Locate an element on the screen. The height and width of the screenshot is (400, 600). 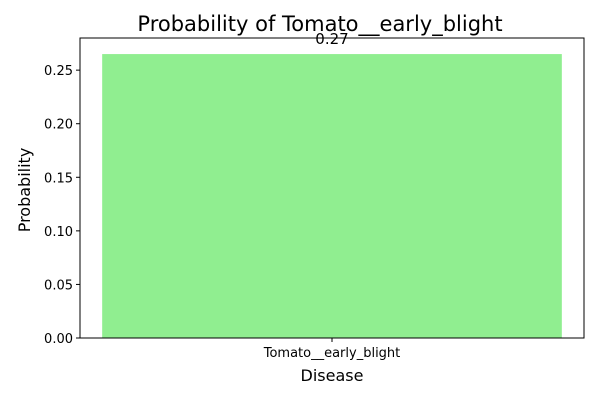
y-axis-label: Probability is located at coordinates (24, 190).